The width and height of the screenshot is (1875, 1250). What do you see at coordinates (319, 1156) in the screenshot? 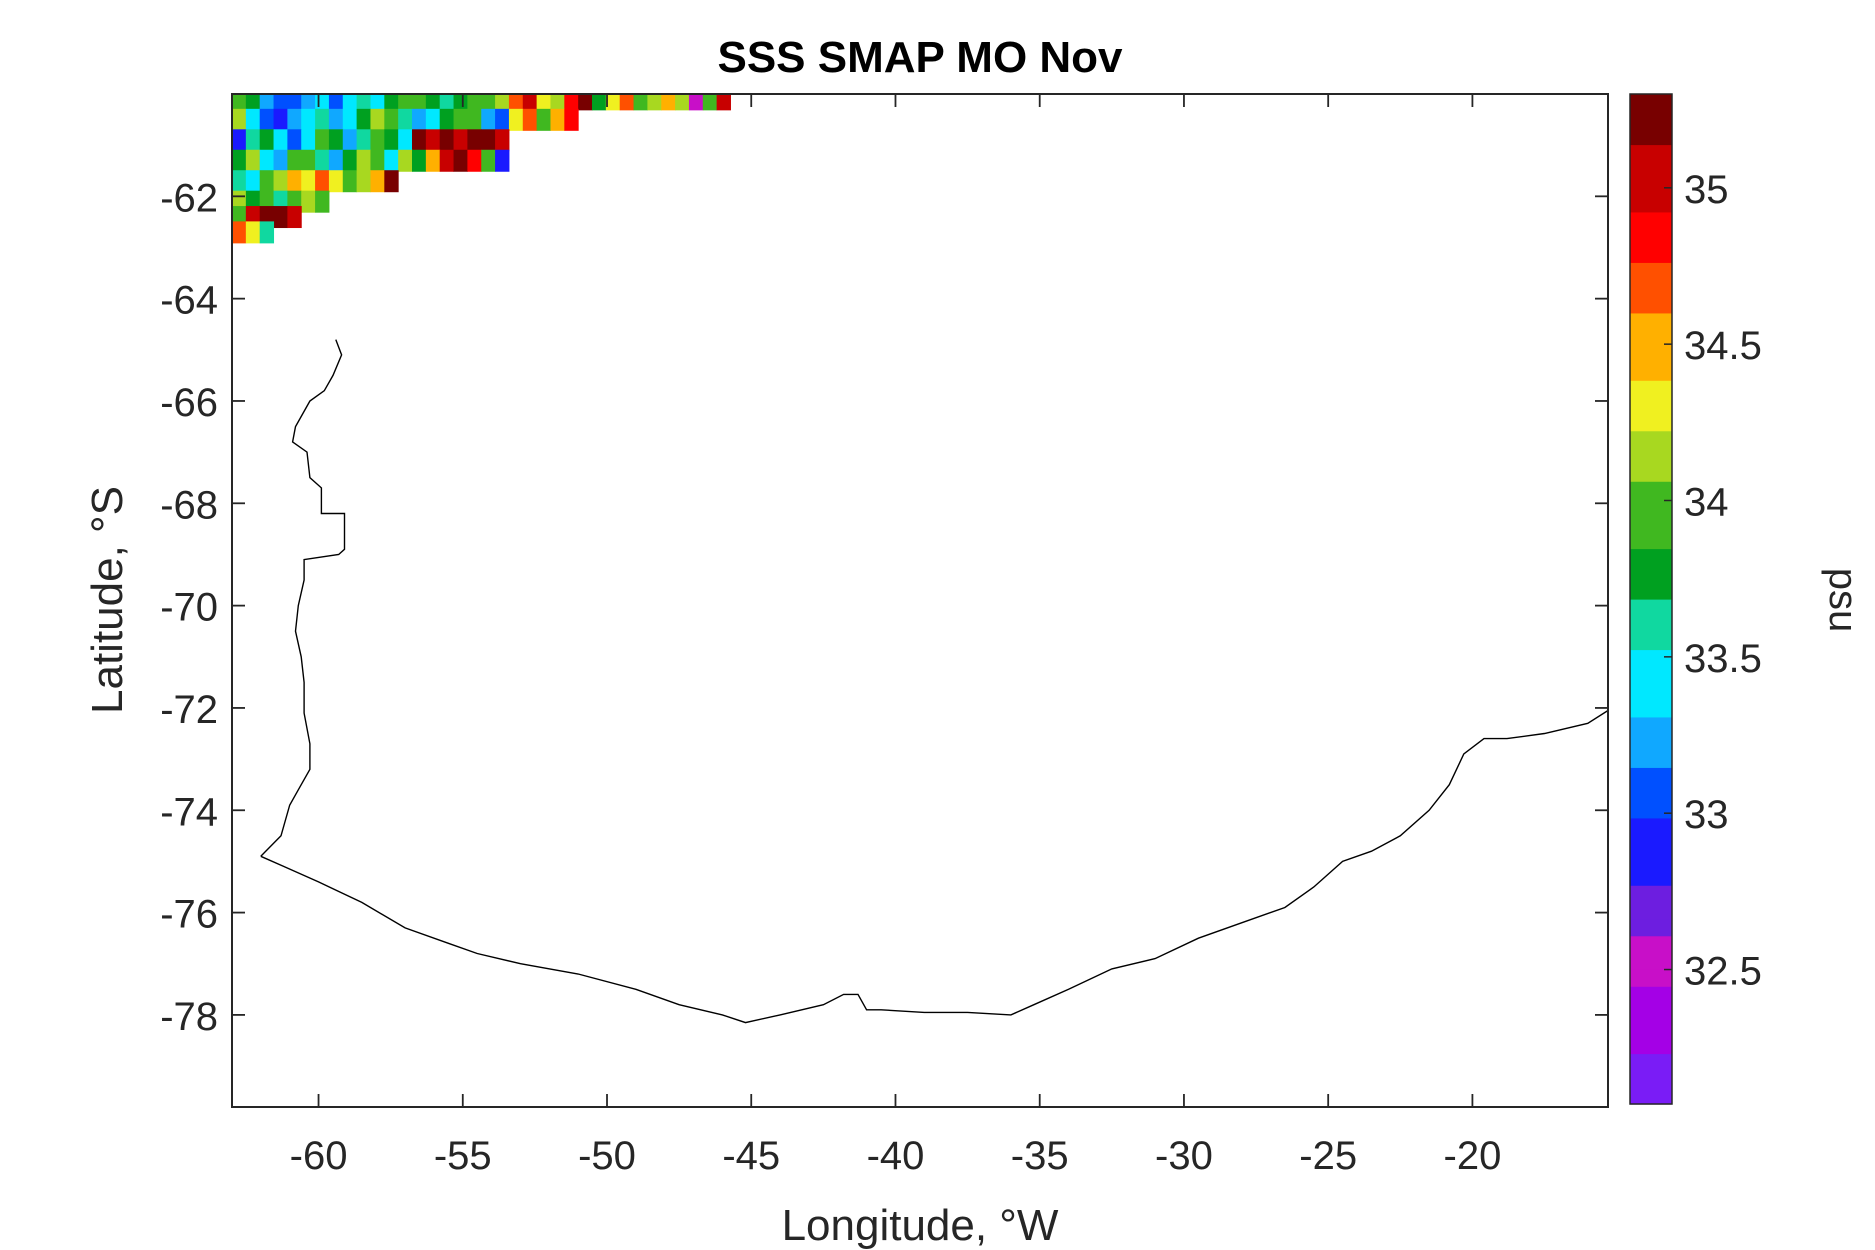
I see `x-tick-label: -60` at bounding box center [319, 1156].